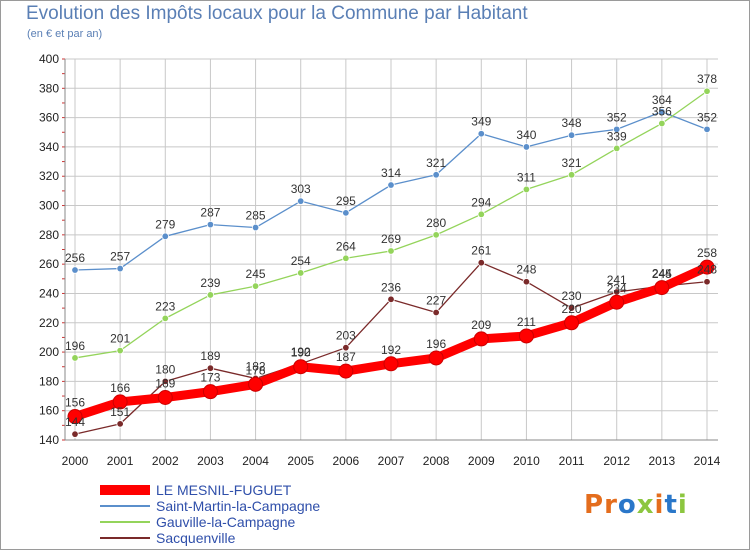 The width and height of the screenshot is (750, 550). What do you see at coordinates (707, 117) in the screenshot?
I see `data-label-saint-martin-la-campagne: 352` at bounding box center [707, 117].